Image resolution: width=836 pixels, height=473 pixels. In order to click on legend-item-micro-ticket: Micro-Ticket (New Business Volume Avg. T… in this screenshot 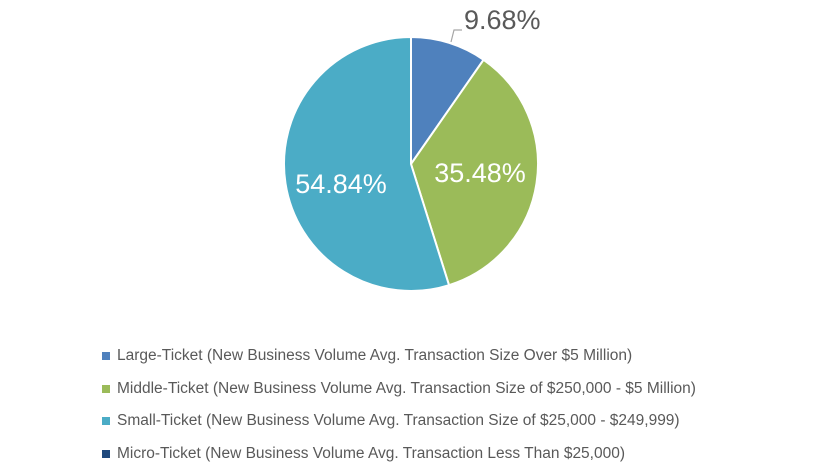, I will do `click(399, 454)`.